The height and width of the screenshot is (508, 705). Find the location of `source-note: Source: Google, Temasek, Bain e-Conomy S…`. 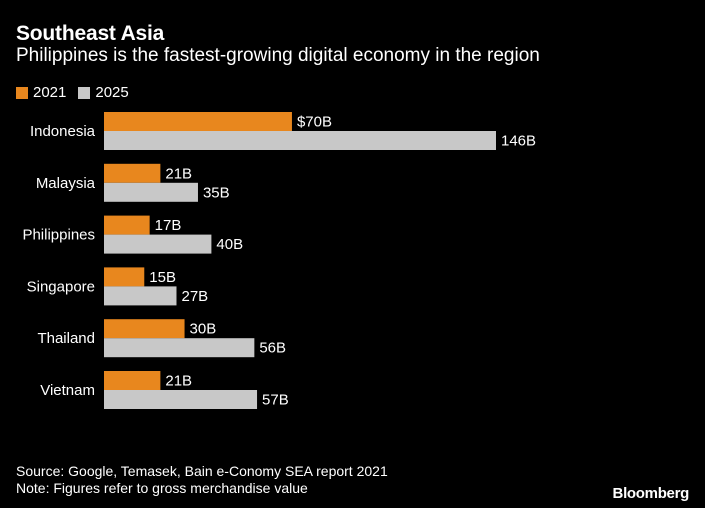

source-note: Source: Google, Temasek, Bain e-Conomy S… is located at coordinates (202, 471).